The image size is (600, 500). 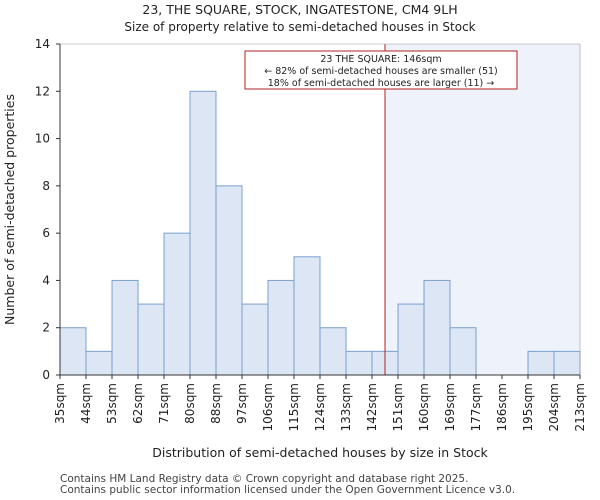 I want to click on y-tick-label: 10, so click(x=42, y=139).